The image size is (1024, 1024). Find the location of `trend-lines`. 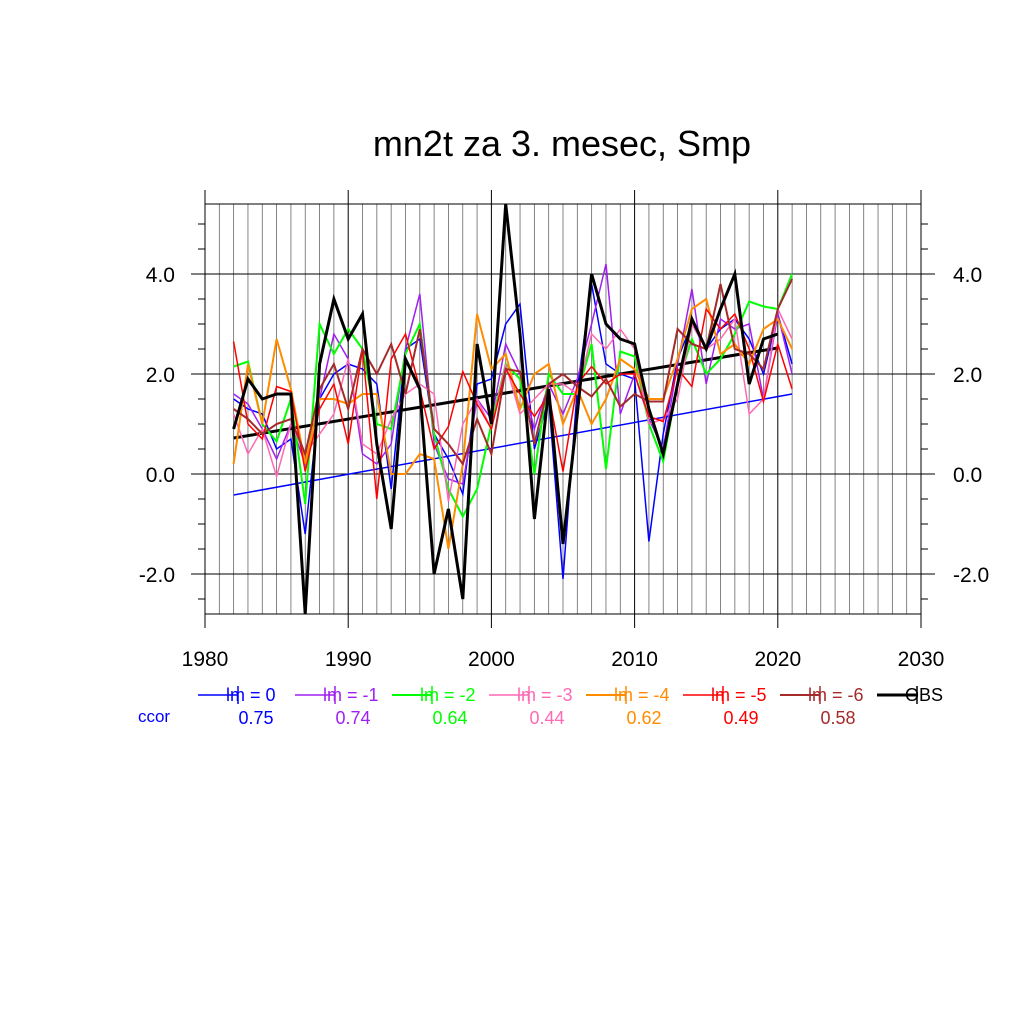

trend-lines is located at coordinates (513, 421).